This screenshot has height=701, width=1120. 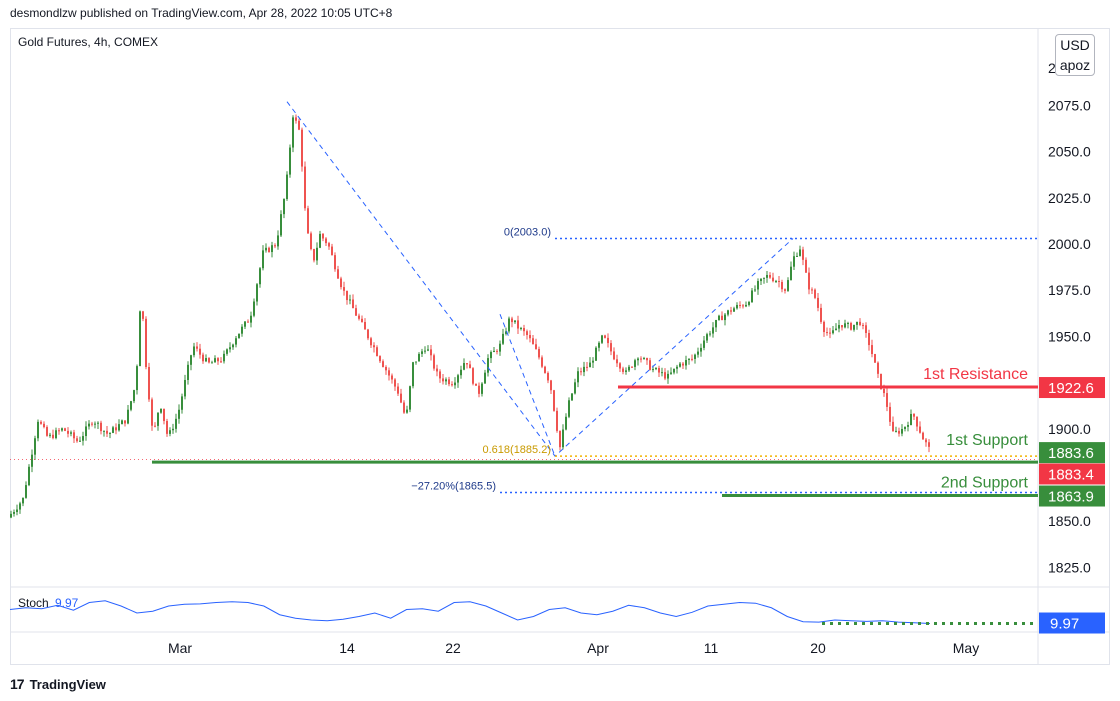 What do you see at coordinates (595, 432) in the screenshot?
I see `levels: 1st Resistance 1st Support 2nd Support` at bounding box center [595, 432].